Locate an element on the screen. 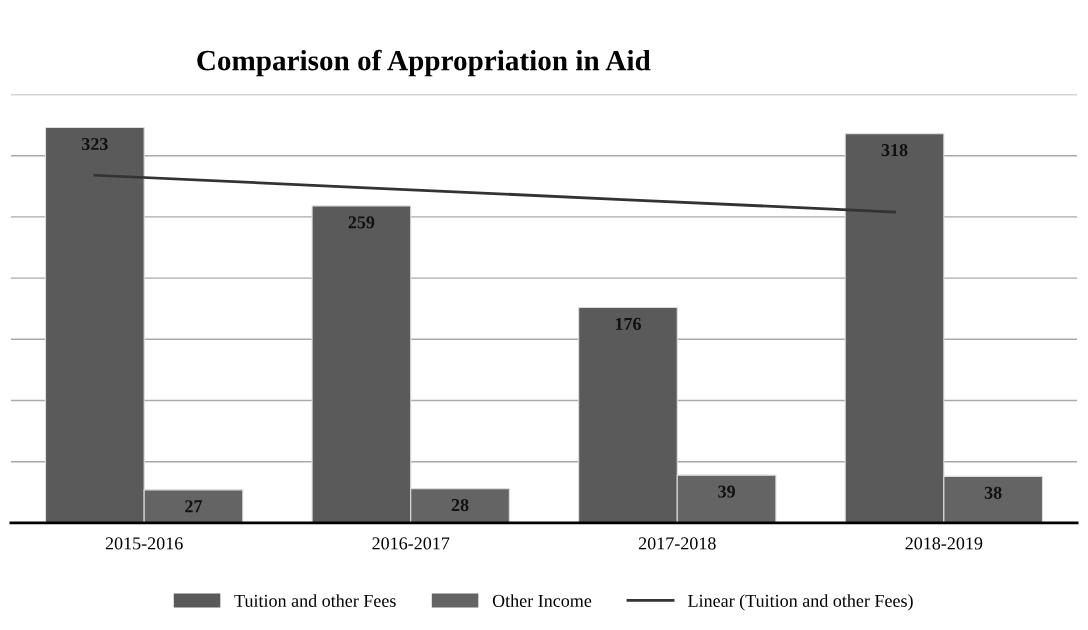  data-label: 259 is located at coordinates (361, 222).